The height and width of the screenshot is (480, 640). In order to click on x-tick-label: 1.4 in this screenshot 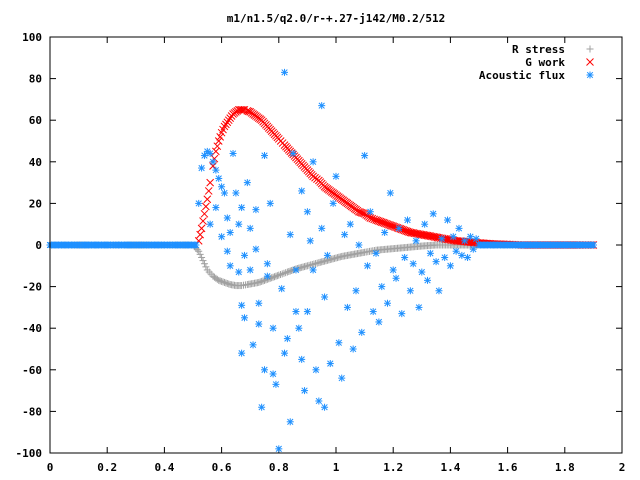, I will do `click(450, 467)`.